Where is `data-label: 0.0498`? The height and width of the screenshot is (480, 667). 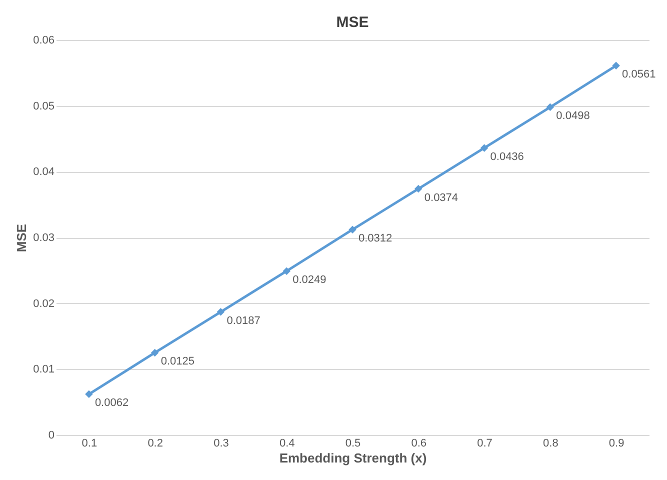
data-label: 0.0498 is located at coordinates (573, 116).